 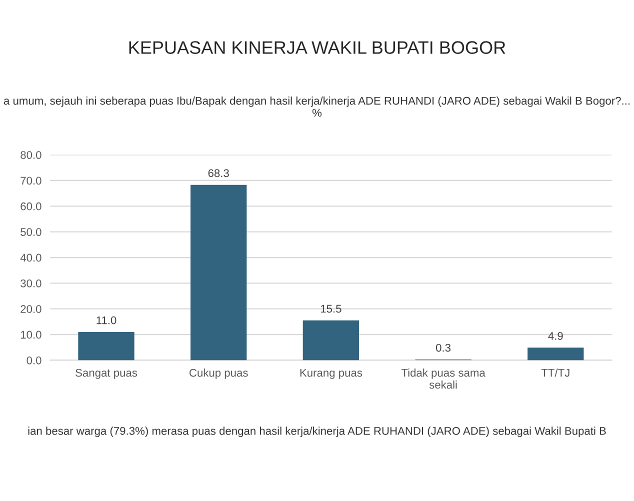 What do you see at coordinates (317, 106) in the screenshot?
I see `chart-subtitle: a umum, sejauh ini seberapa puas Ibu/Bapak dengan hasil kerja/kinerja ADE RUHANDI (JARO ADE) sebagai Wakil B Bogor?... %` at bounding box center [317, 106].